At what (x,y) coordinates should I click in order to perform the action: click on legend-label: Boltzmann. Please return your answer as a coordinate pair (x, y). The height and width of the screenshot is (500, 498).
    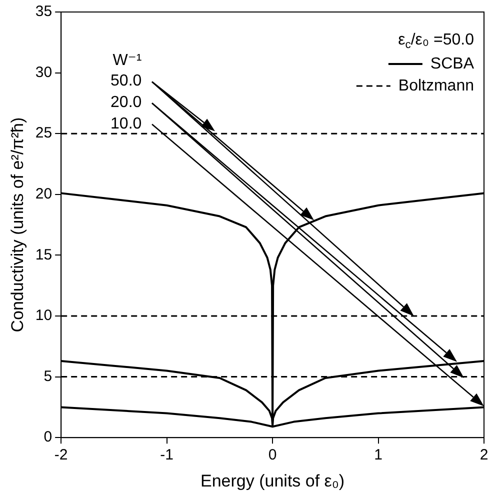
    Looking at the image, I should click on (436, 85).